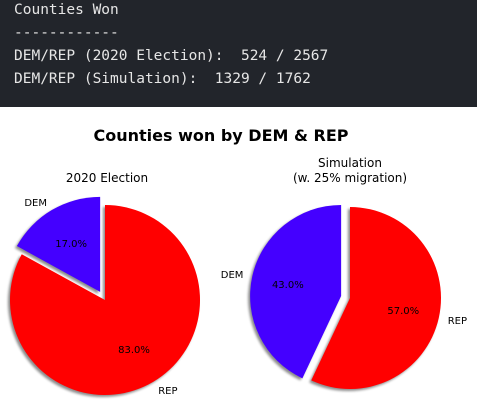 The height and width of the screenshot is (405, 477). Describe the element at coordinates (71, 244) in the screenshot. I see `slice-percent: 17.0%` at that location.